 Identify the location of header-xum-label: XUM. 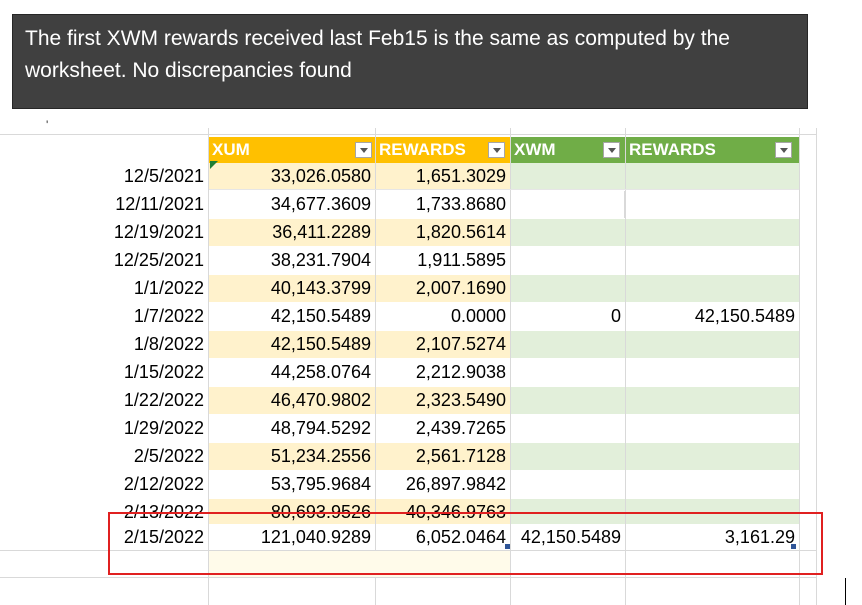
(231, 149).